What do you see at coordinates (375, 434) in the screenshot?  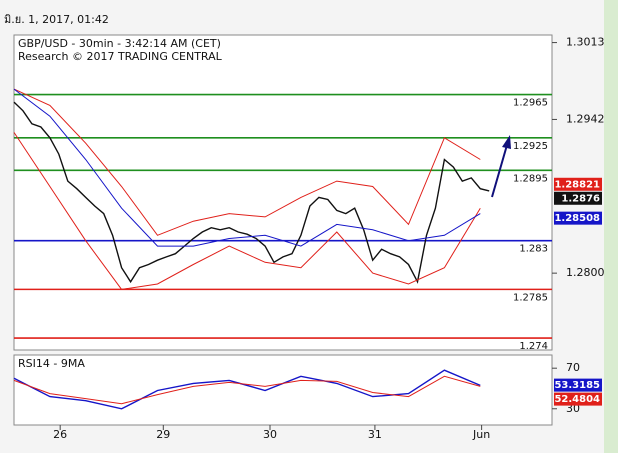 I see `x-tick-label: 31` at bounding box center [375, 434].